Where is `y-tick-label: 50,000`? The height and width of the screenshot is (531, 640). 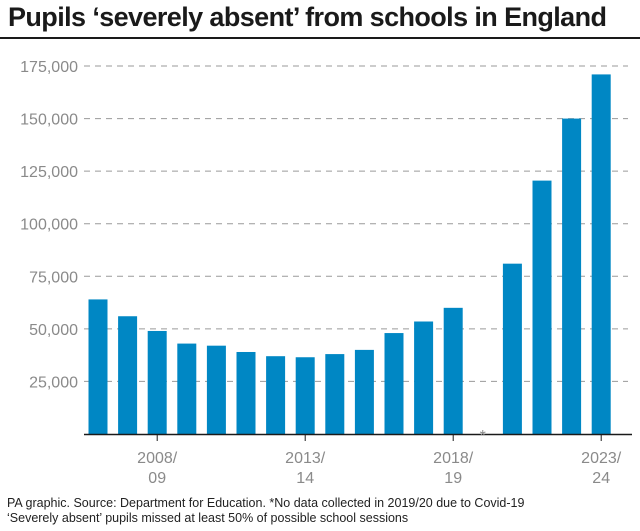 y-tick-label: 50,000 is located at coordinates (53, 330).